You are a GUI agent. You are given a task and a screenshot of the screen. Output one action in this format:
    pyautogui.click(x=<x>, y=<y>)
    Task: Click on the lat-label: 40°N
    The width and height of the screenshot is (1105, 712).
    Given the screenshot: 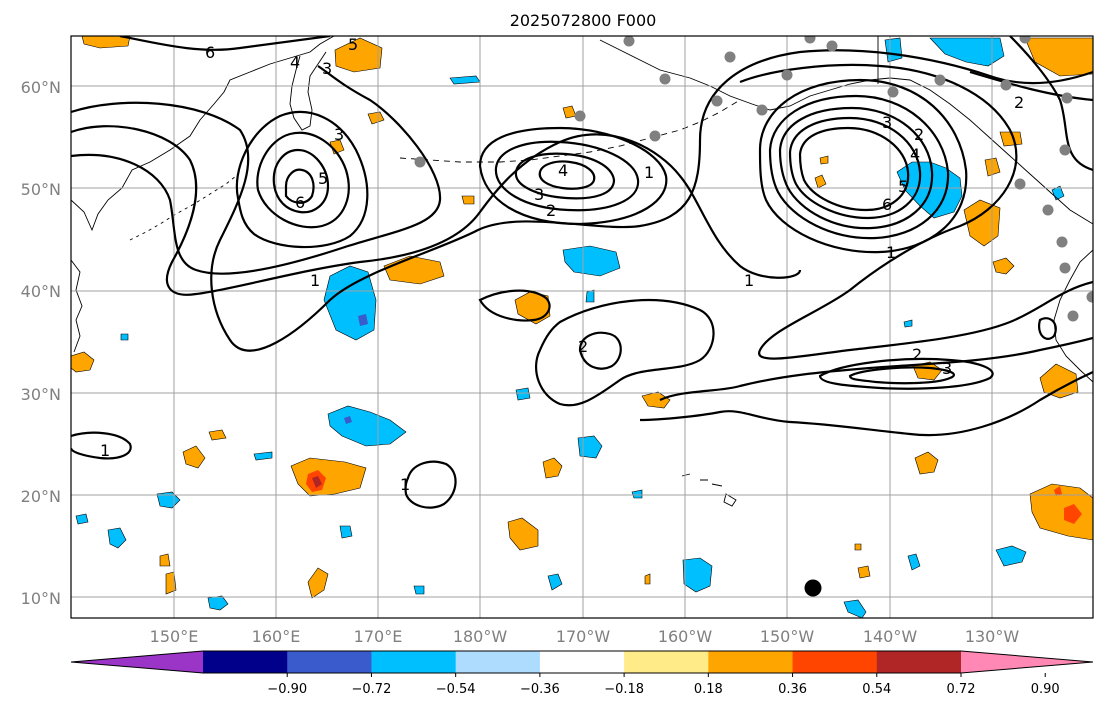 What is the action you would take?
    pyautogui.click(x=41, y=291)
    